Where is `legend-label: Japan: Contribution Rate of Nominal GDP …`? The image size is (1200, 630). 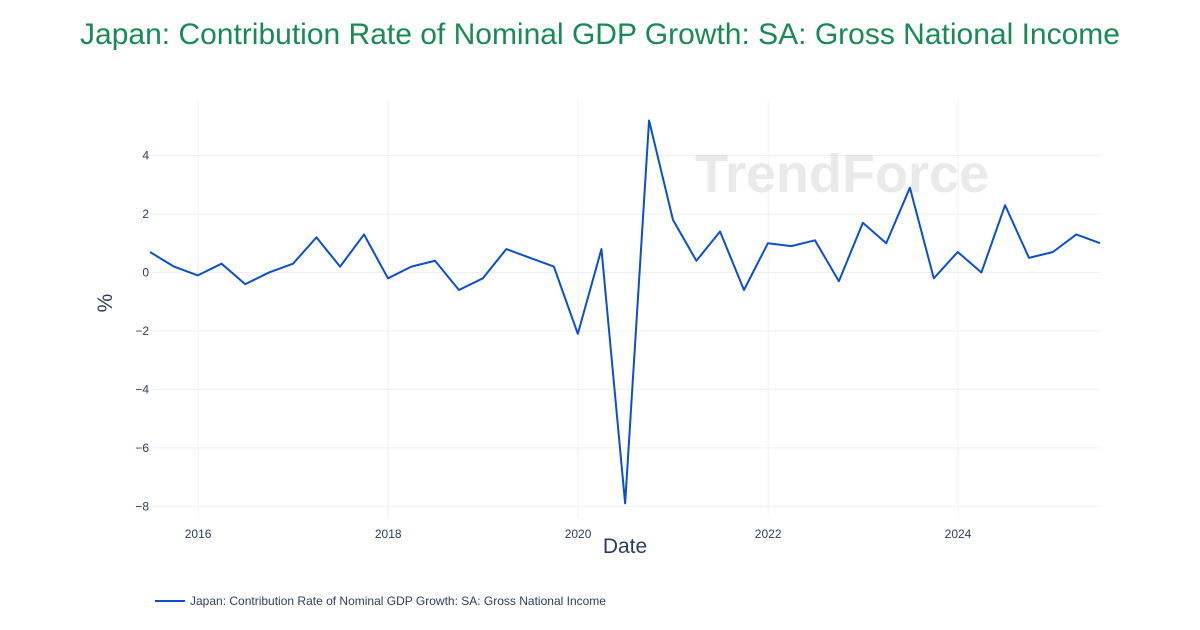 legend-label: Japan: Contribution Rate of Nominal GDP … is located at coordinates (398, 601).